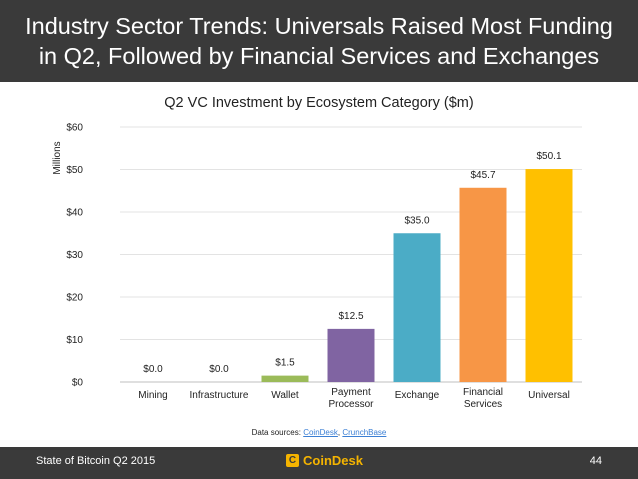 Image resolution: width=638 pixels, height=479 pixels. Describe the element at coordinates (483, 398) in the screenshot. I see `category-label: Financial Services` at that location.